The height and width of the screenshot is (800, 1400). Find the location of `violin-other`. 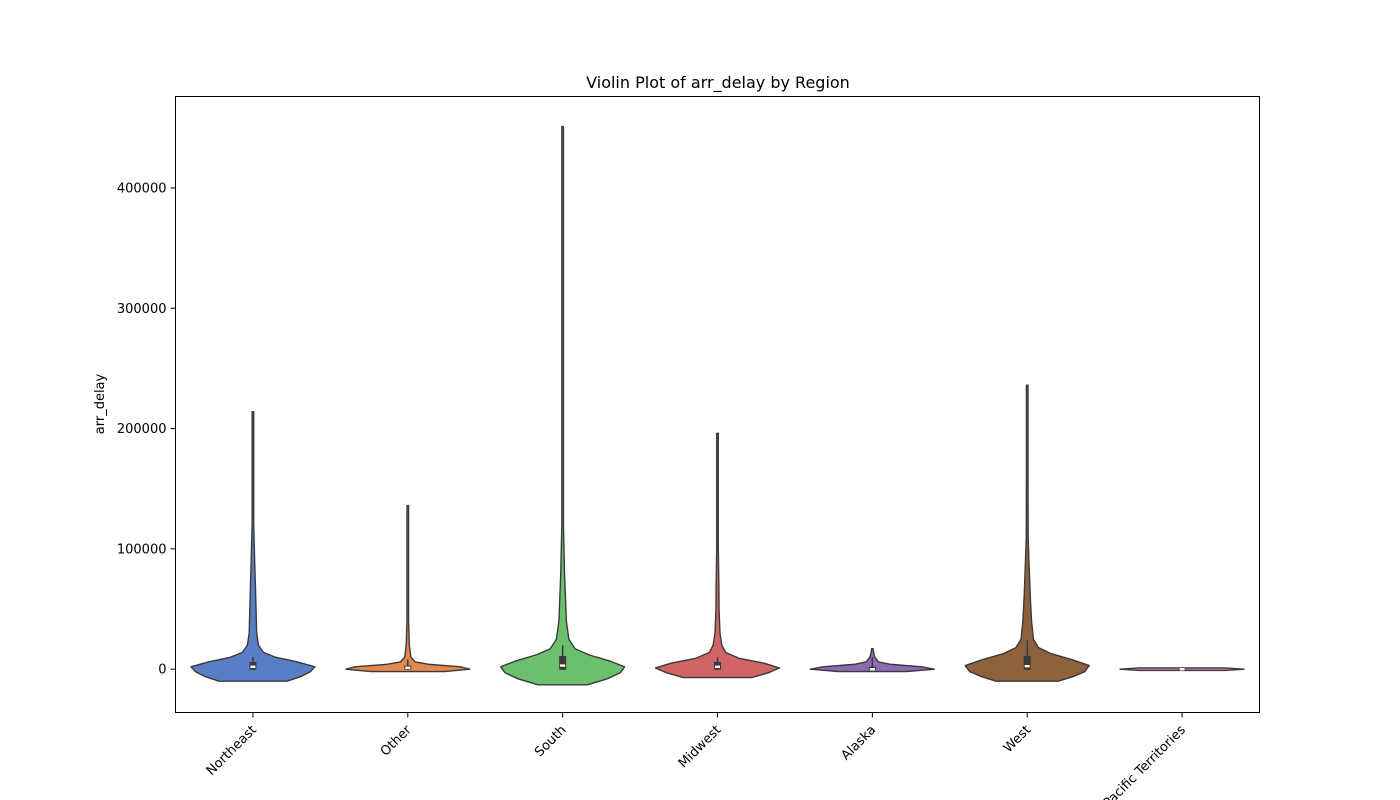

violin-other is located at coordinates (408, 588).